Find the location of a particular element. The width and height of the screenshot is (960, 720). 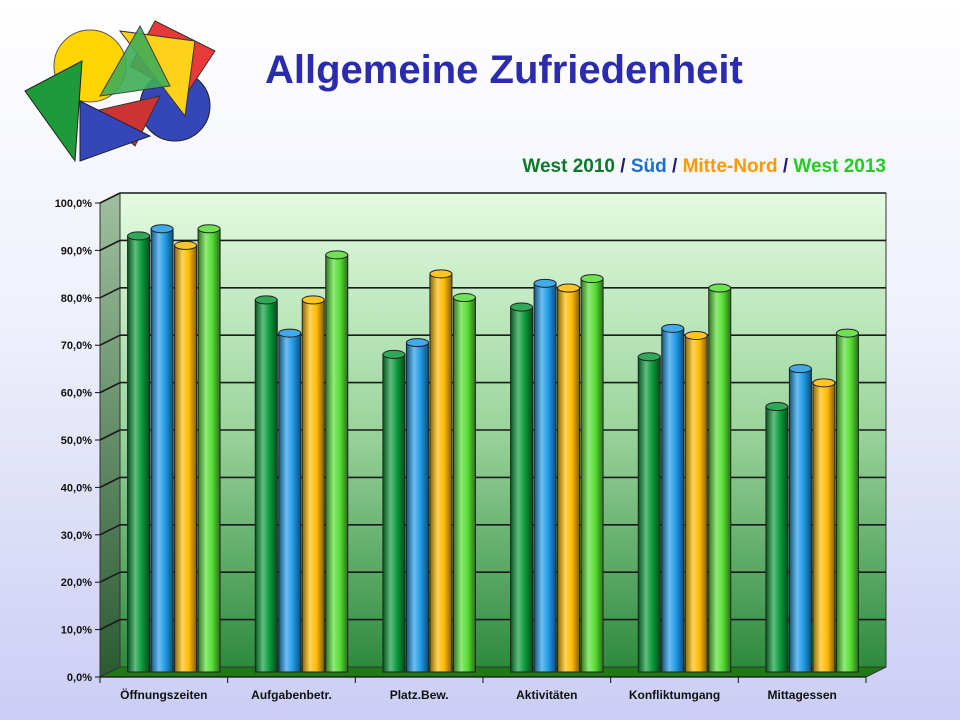

subtitle-series-label: Süd is located at coordinates (648, 166).